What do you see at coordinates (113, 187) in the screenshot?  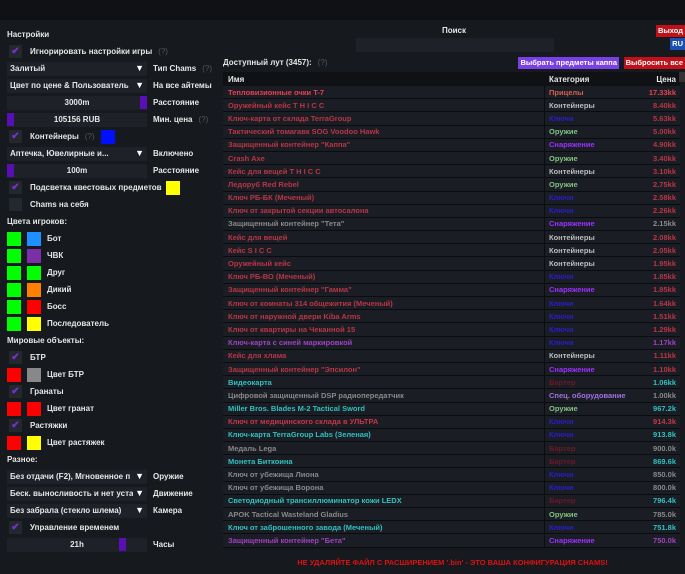 I see `quest-highlight-checkbox: ✔ Подсветка квестовых предметов` at bounding box center [113, 187].